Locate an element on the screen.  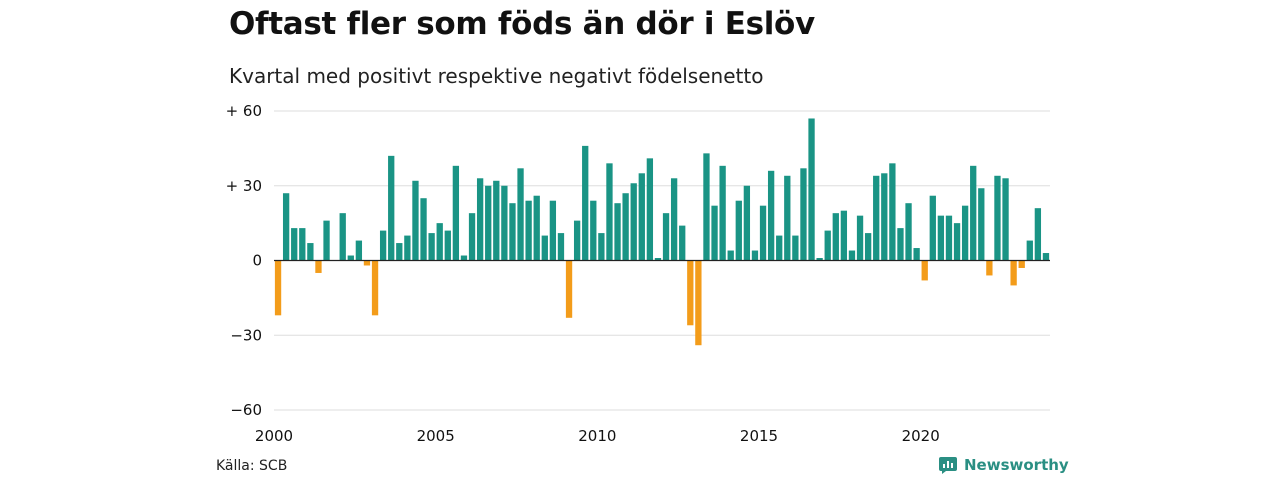
brand-logo: Newsworthy is located at coordinates (1003, 465).